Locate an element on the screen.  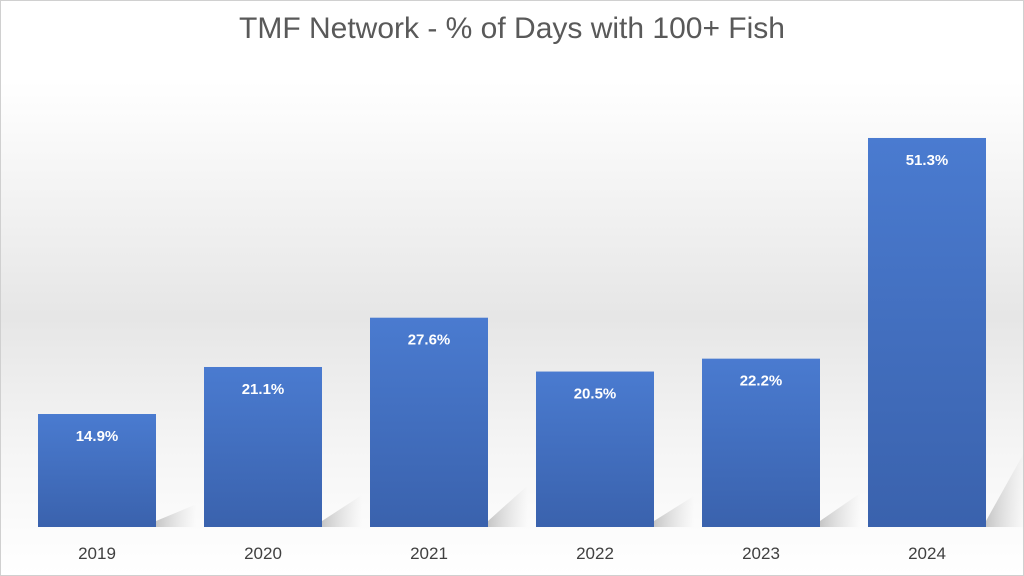
x-tick-label-2022: 2022 is located at coordinates (595, 553).